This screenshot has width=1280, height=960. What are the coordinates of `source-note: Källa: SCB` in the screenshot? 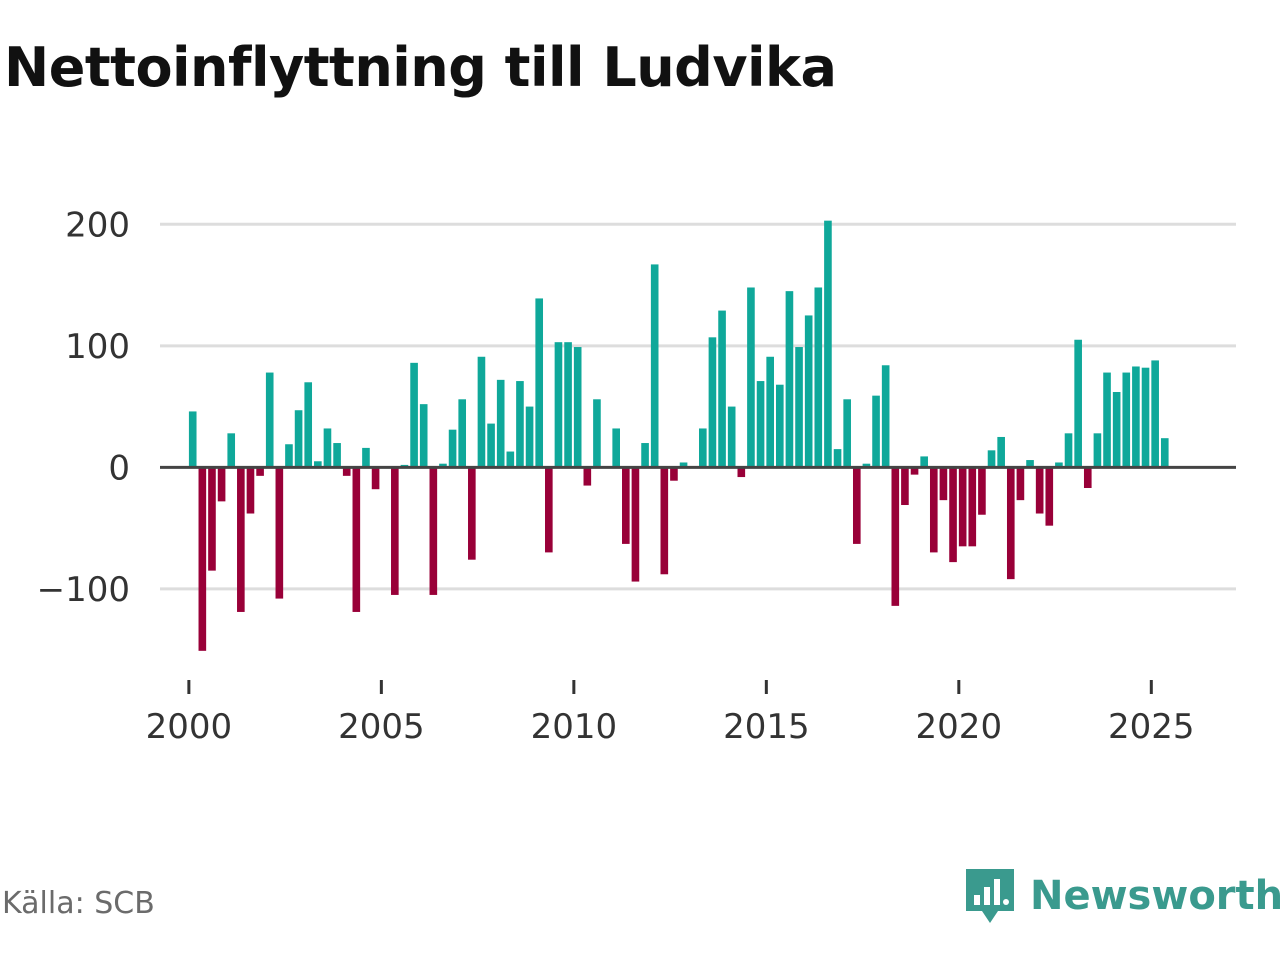 It's located at (78, 903).